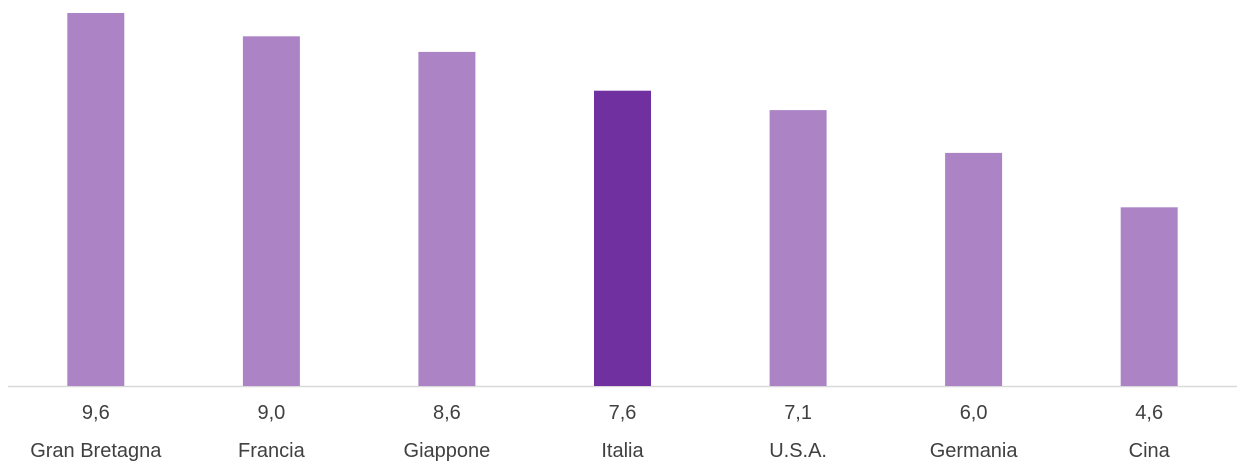  Describe the element at coordinates (447, 413) in the screenshot. I see `value-label: 8,6` at that location.